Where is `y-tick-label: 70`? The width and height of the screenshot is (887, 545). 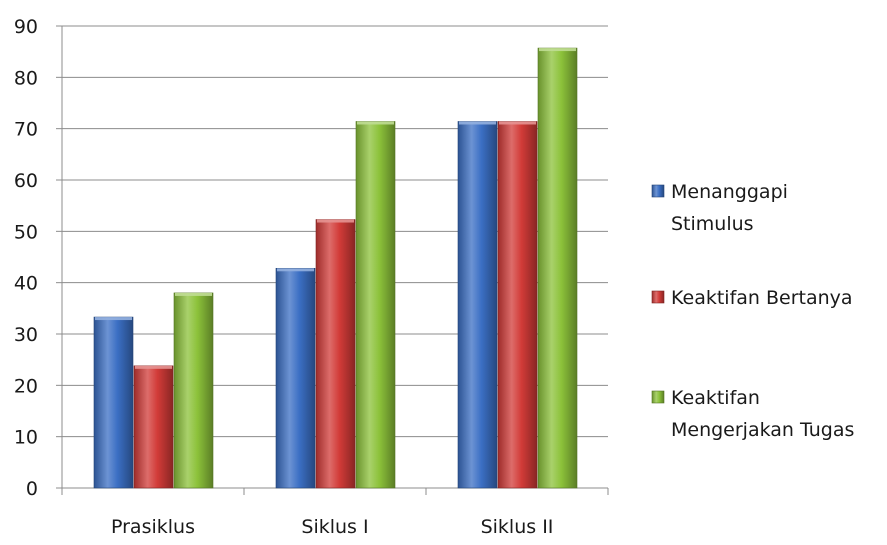
y-tick-label: 70 is located at coordinates (26, 130).